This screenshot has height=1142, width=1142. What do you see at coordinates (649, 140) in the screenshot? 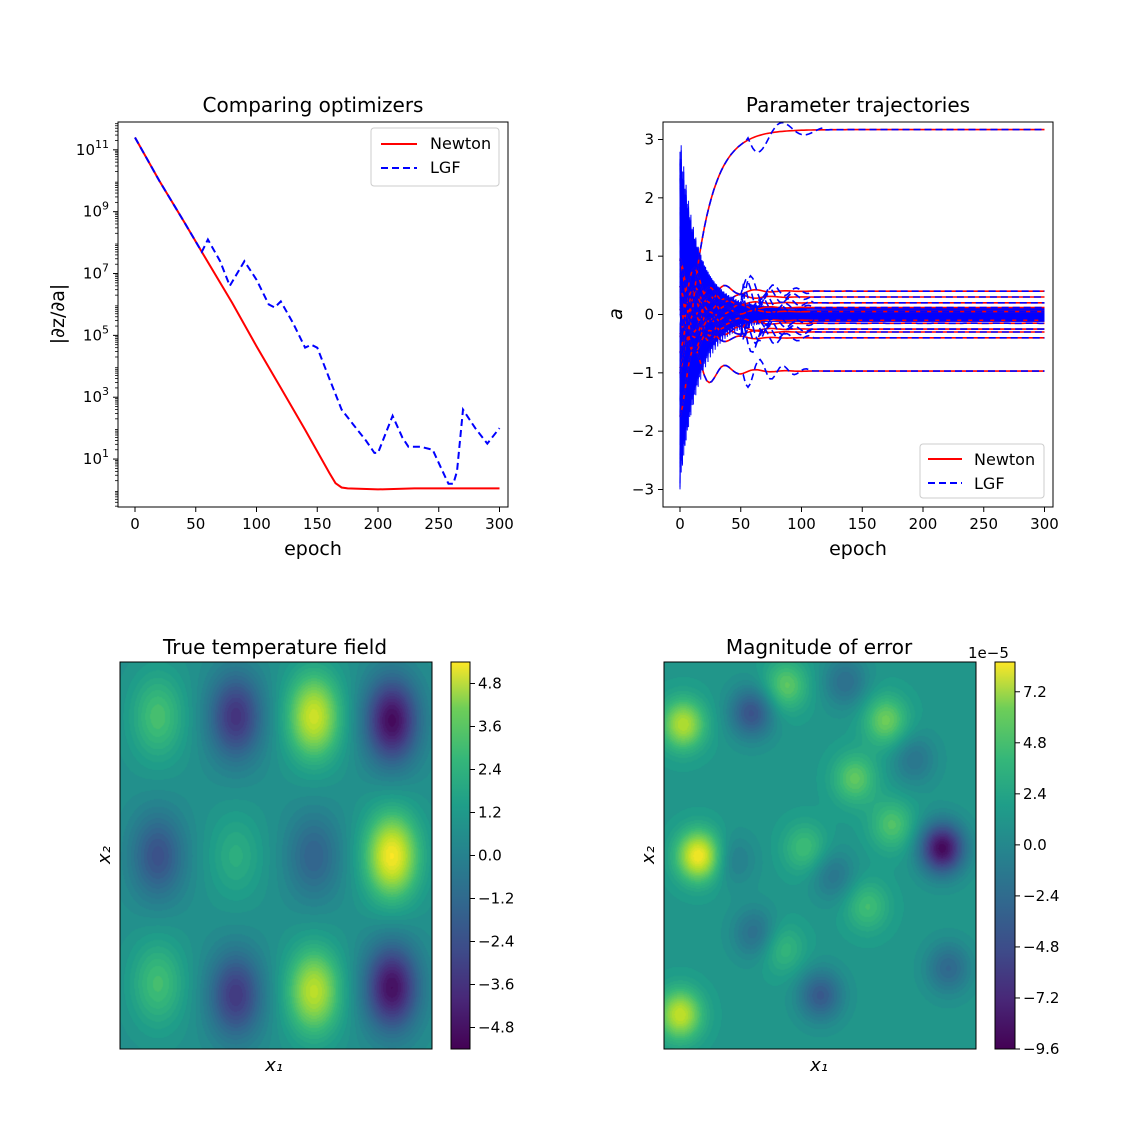
I see `chart2-ytick-label: 3` at bounding box center [649, 140].